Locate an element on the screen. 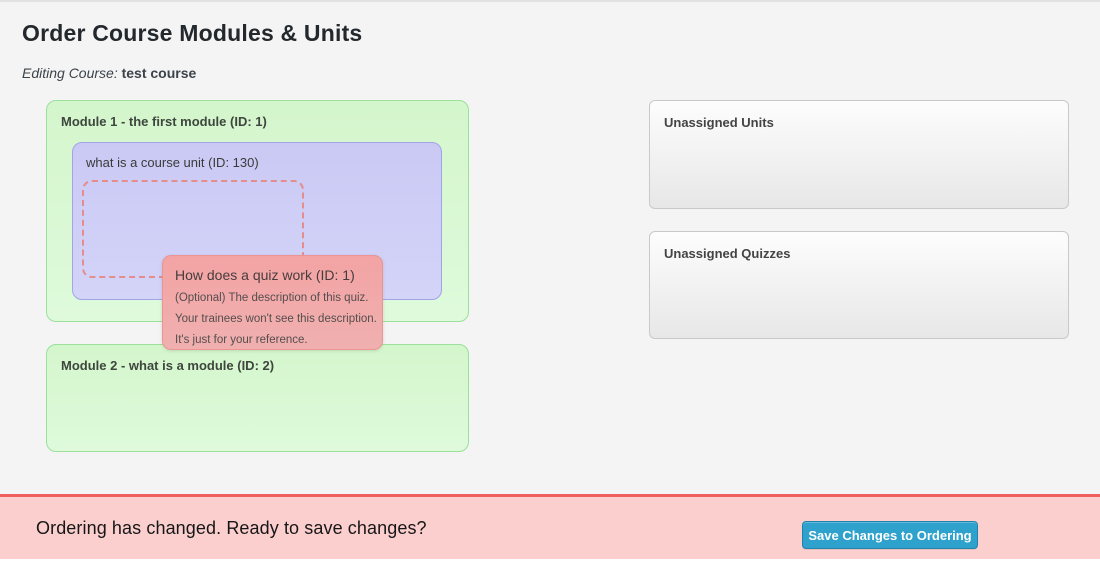  module-card-2: Module 2 - what is a module (ID: 2) is located at coordinates (257, 398).